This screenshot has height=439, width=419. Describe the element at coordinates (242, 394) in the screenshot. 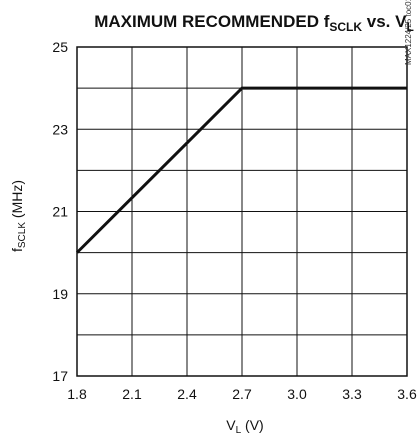

I see `x-tick-label: 2.7` at that location.